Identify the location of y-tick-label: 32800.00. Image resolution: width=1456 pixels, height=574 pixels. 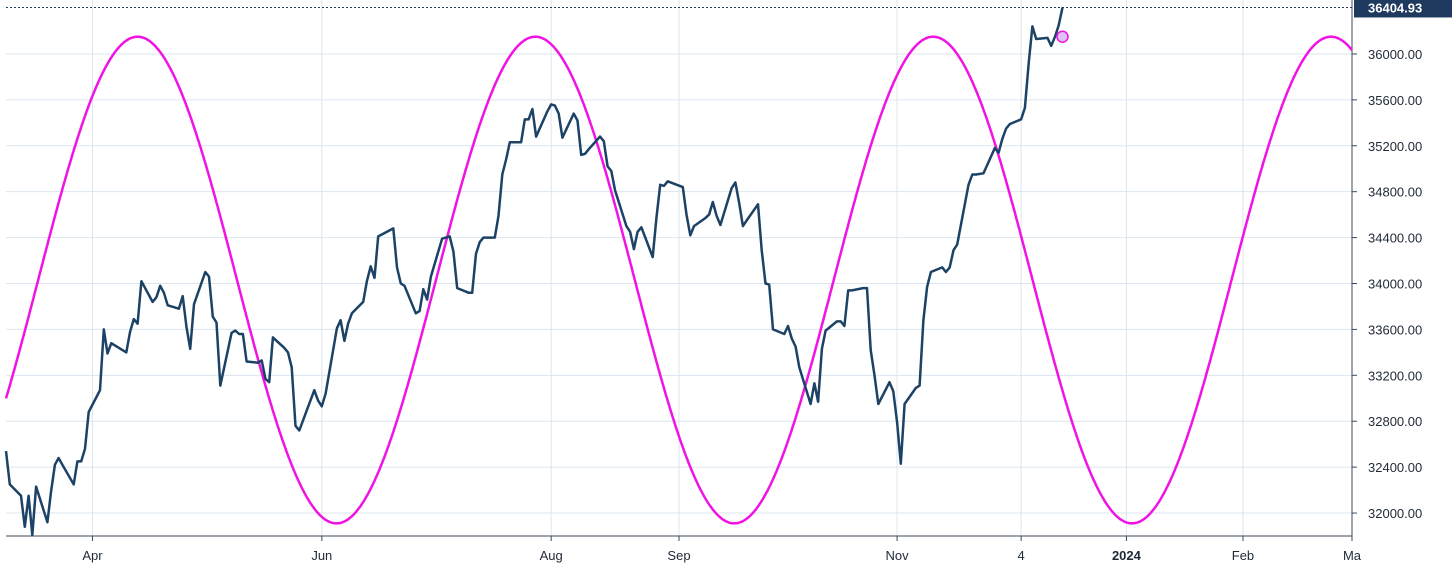
(1395, 421).